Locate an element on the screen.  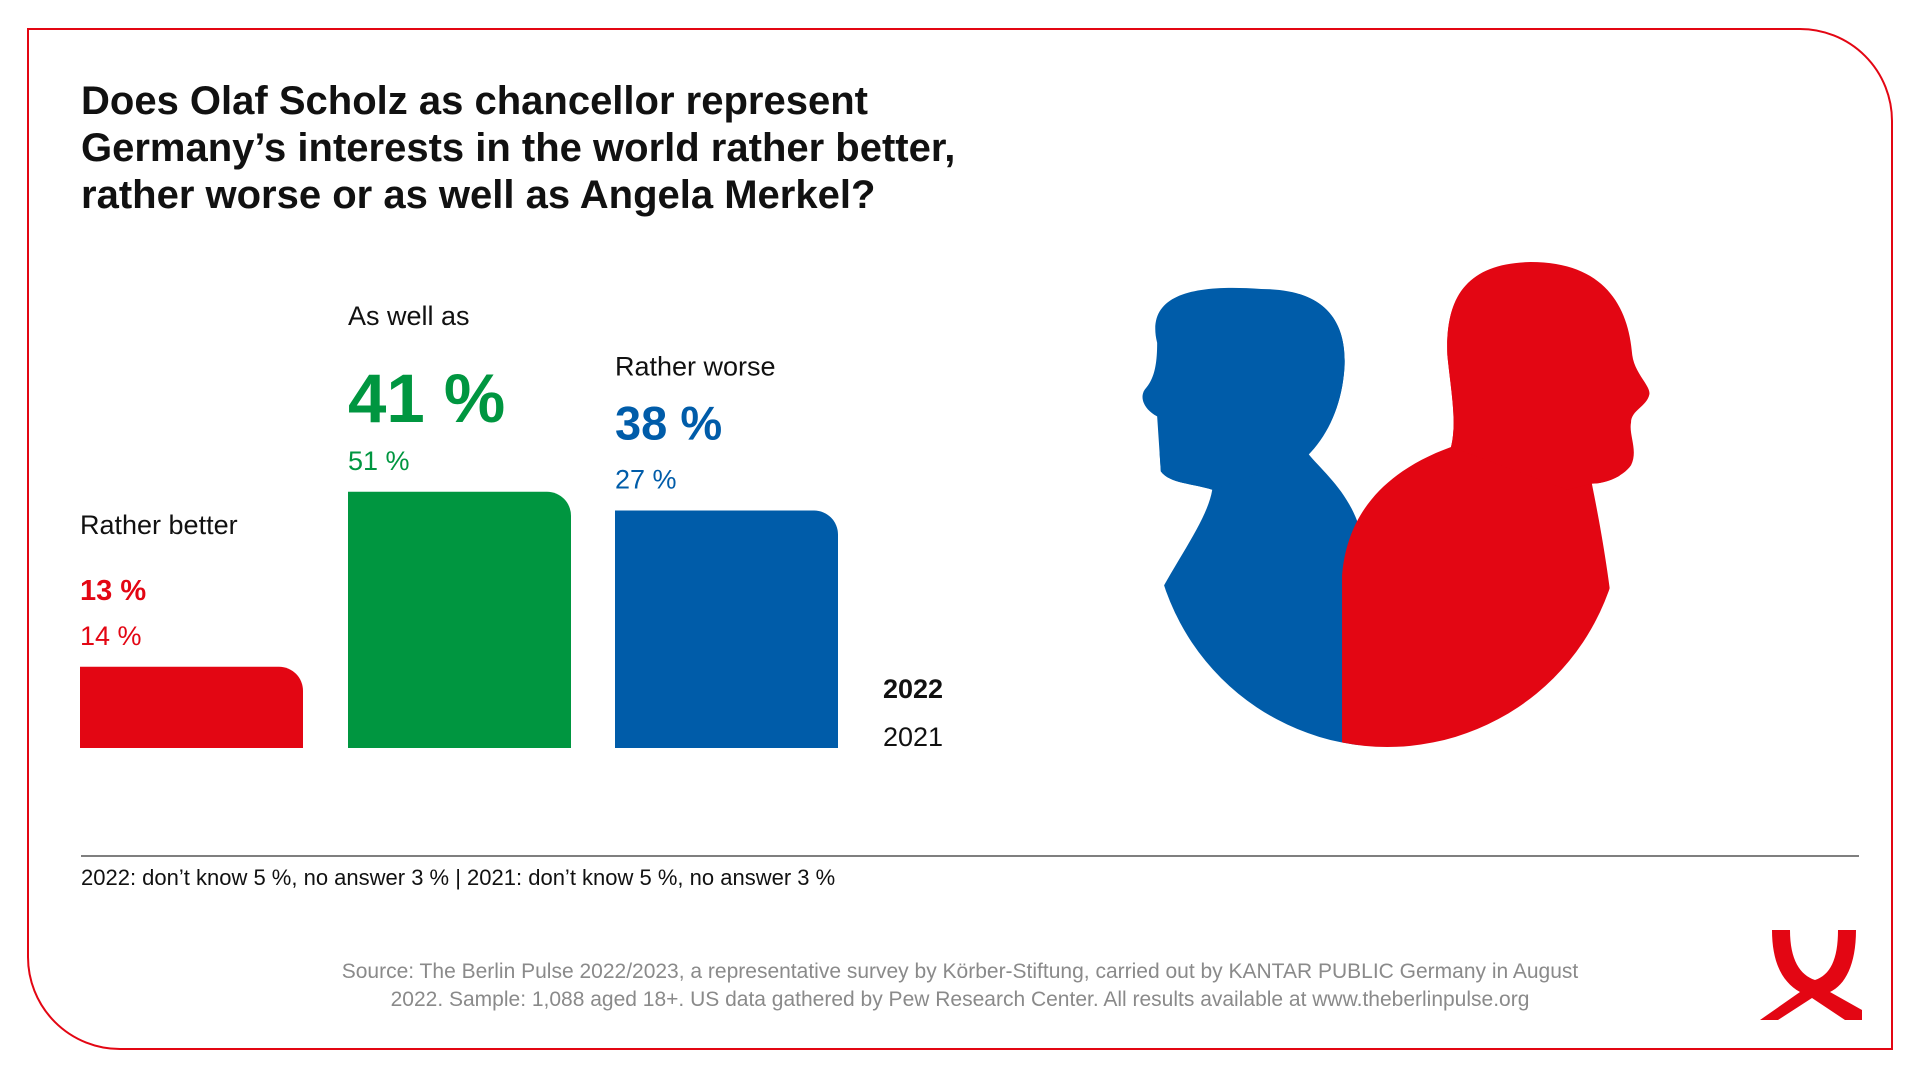
value-label-2022: 13 % is located at coordinates (113, 591).